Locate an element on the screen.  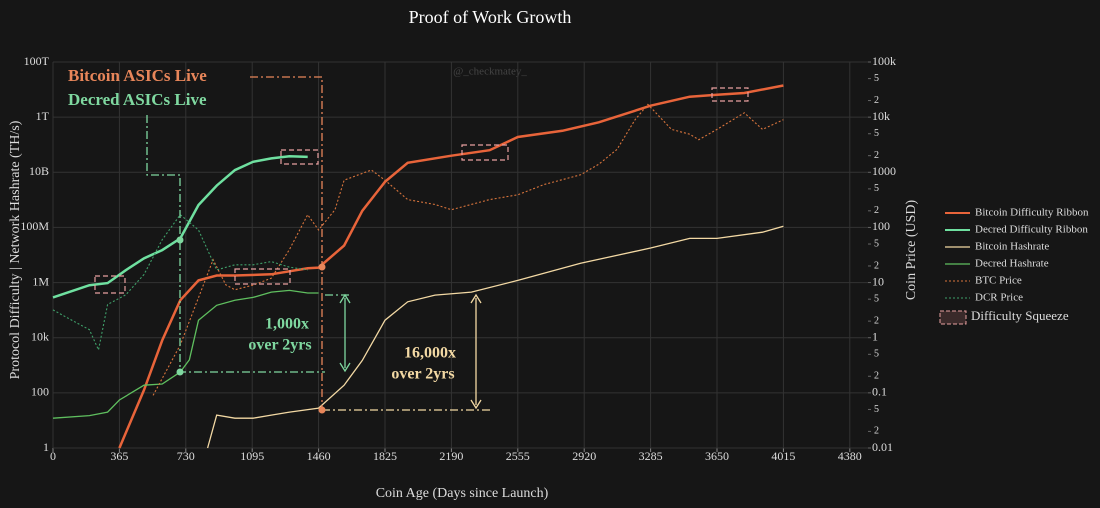
x-tick-label: 4380 is located at coordinates (850, 456).